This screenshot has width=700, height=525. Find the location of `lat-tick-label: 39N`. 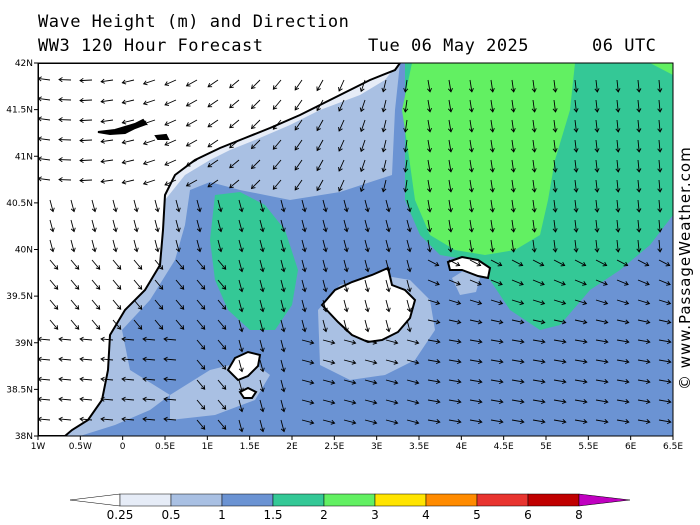

lat-tick-label: 39N is located at coordinates (24, 344).